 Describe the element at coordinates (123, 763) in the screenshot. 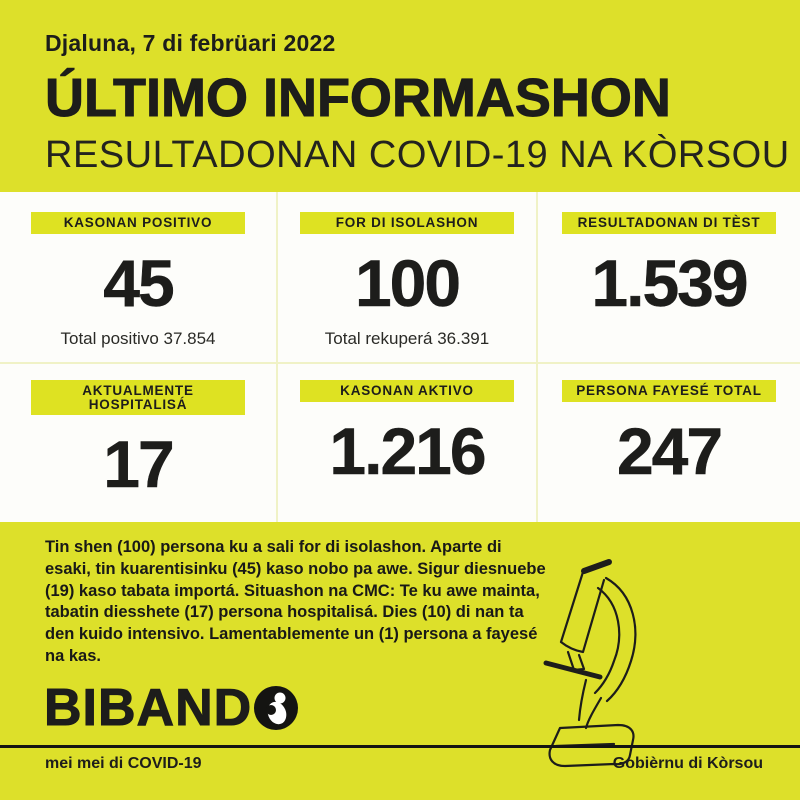

I see `brand-tagline: mei mei di COVID-19` at that location.